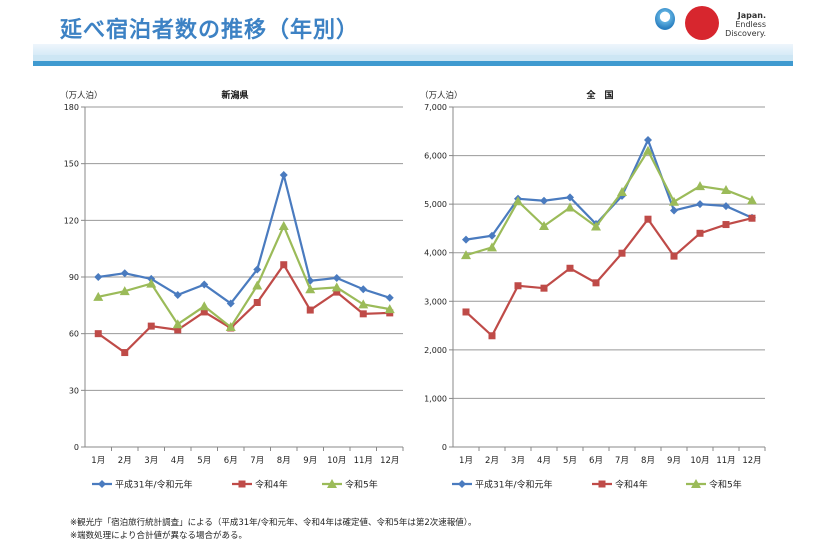 Image resolution: width=820 pixels, height=547 pixels. What do you see at coordinates (435, 156) in the screenshot?
I see `y-tick-label: 6,000` at bounding box center [435, 156].